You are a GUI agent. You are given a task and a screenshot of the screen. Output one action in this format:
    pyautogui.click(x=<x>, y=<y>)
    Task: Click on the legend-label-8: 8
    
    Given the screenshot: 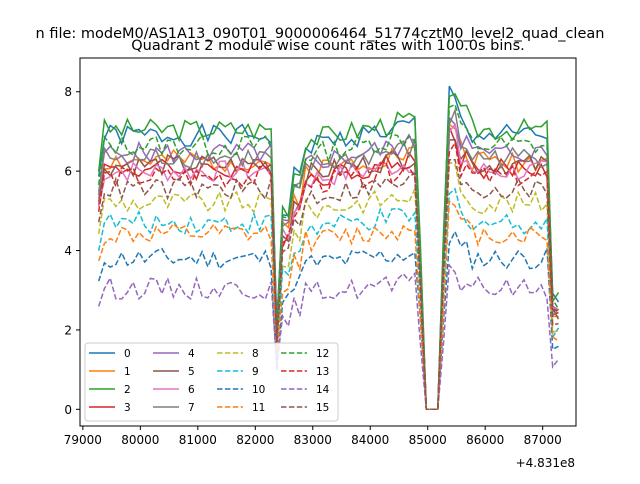 What is the action you would take?
    pyautogui.click(x=255, y=354)
    